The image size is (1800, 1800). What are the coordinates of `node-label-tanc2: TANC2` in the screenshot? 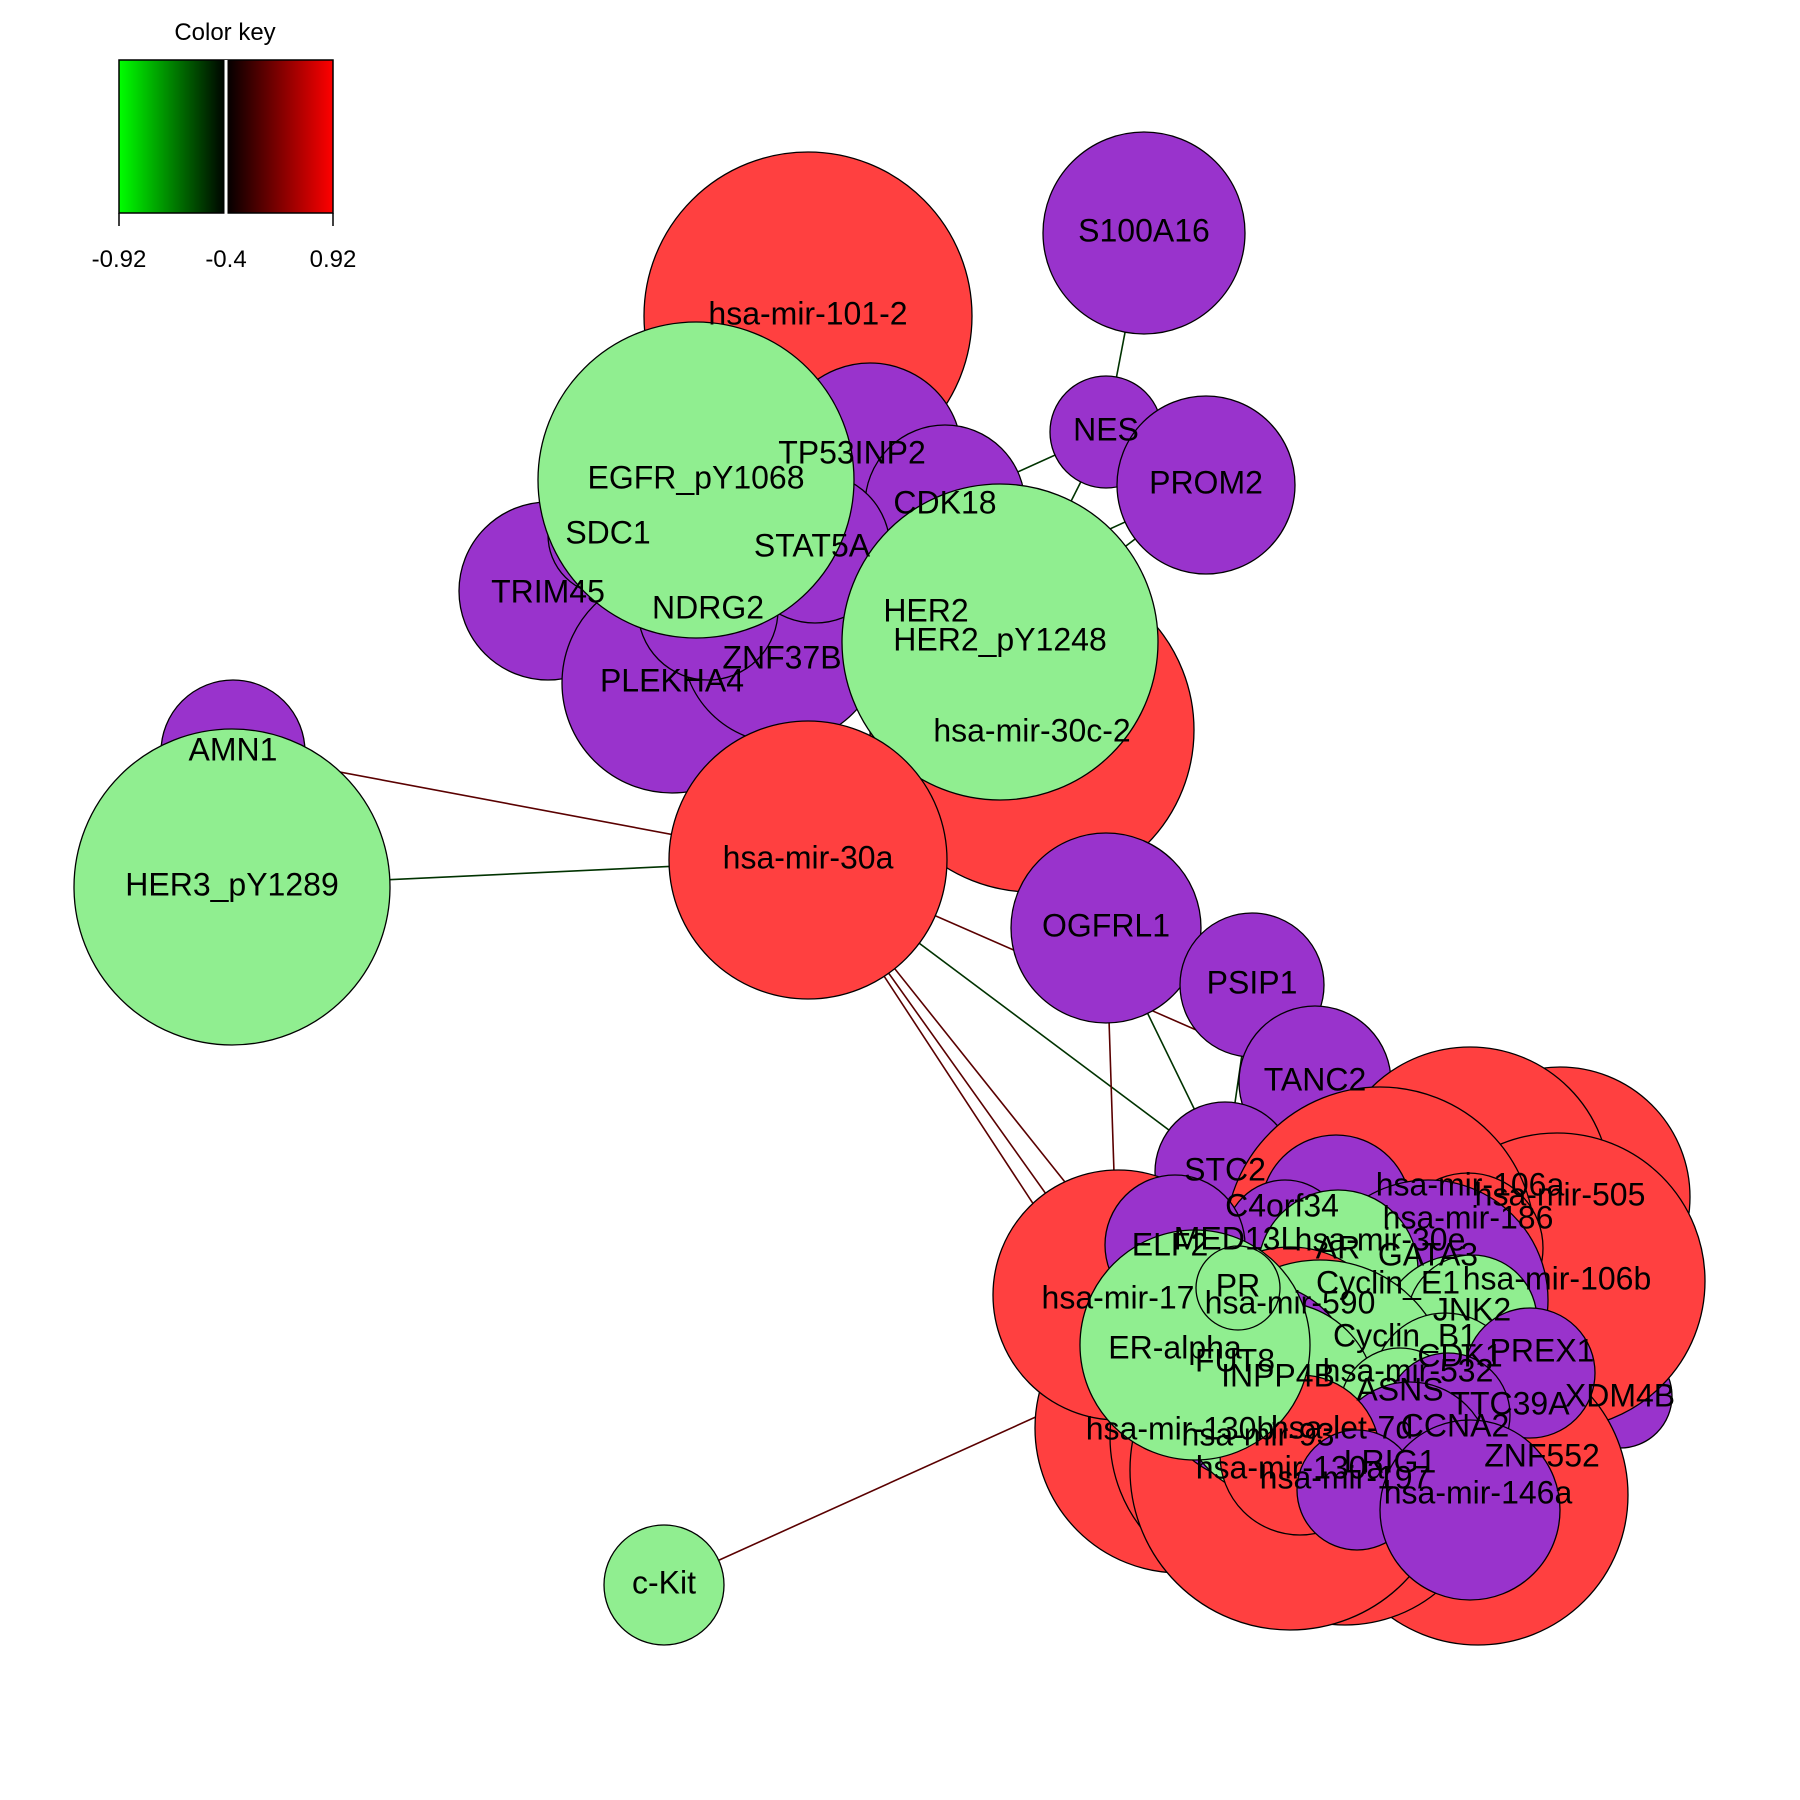 It's located at (1315, 1079).